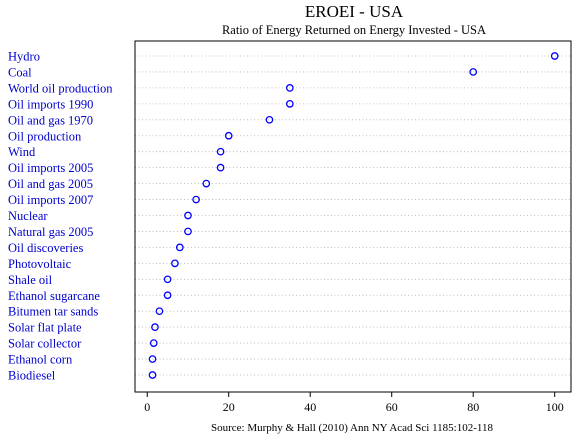  What do you see at coordinates (50, 200) in the screenshot?
I see `category-label: Oil imports 2007` at bounding box center [50, 200].